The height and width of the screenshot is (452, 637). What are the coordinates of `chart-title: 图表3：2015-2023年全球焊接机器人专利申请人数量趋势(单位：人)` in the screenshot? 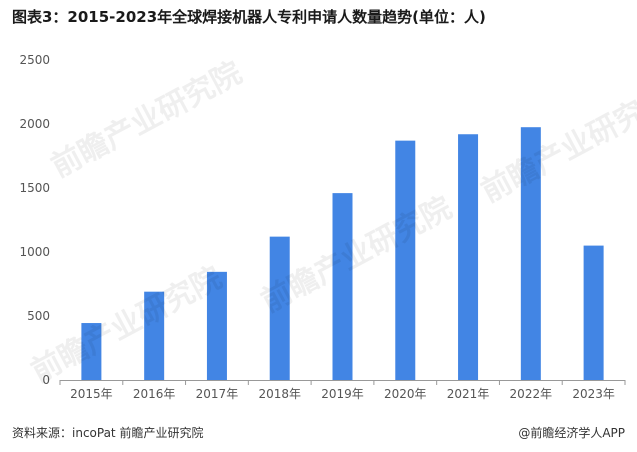 It's located at (249, 17).